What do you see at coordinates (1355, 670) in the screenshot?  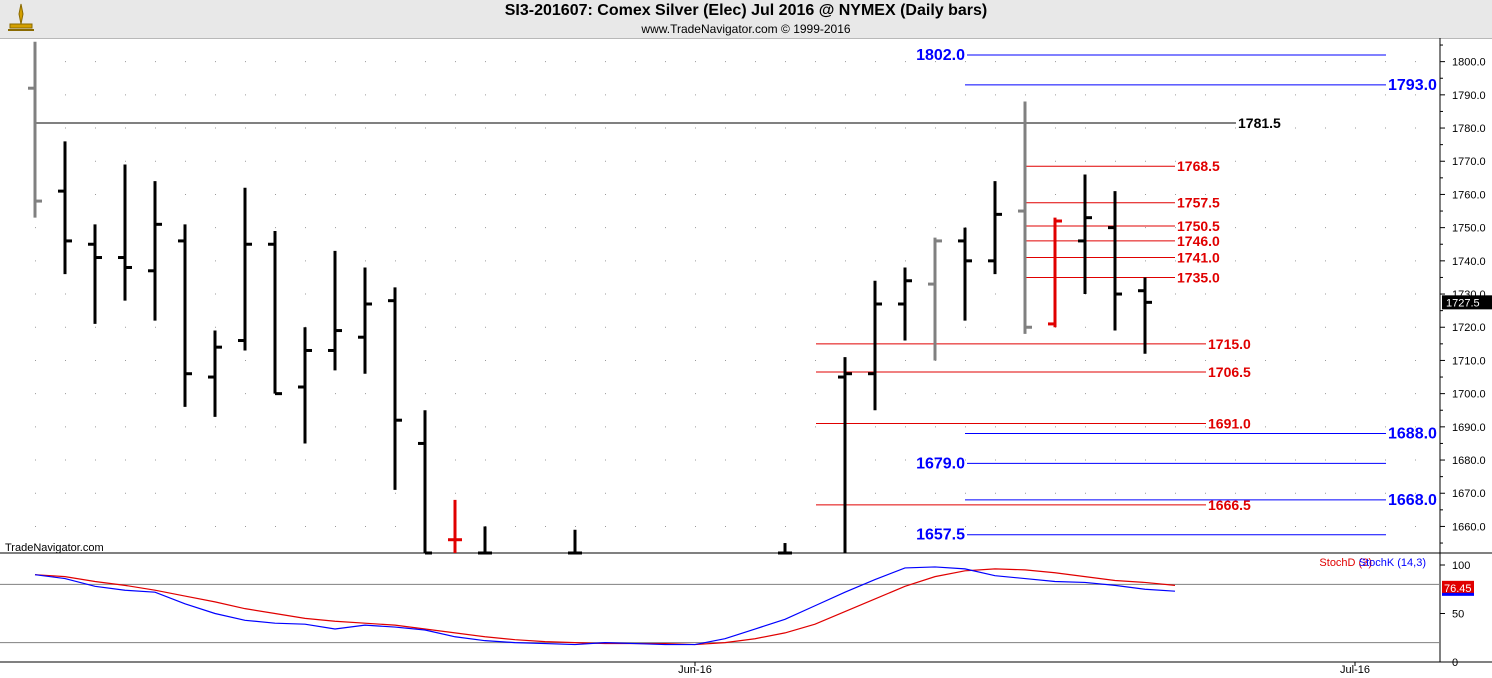 I see `x-tick-label: Jul-16` at bounding box center [1355, 670].